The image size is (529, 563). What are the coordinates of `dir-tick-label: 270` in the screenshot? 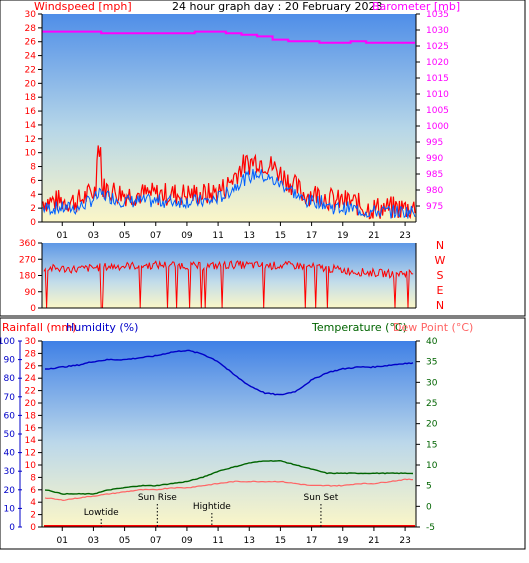 It's located at (27, 260).